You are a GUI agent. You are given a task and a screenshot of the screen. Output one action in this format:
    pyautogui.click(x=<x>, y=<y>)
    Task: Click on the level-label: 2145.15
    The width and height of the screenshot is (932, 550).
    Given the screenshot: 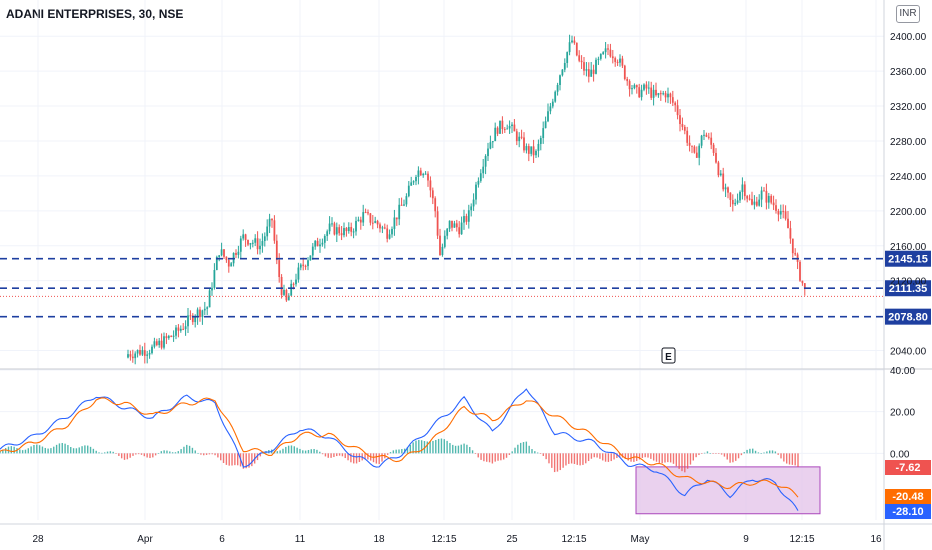 What is the action you would take?
    pyautogui.click(x=908, y=260)
    